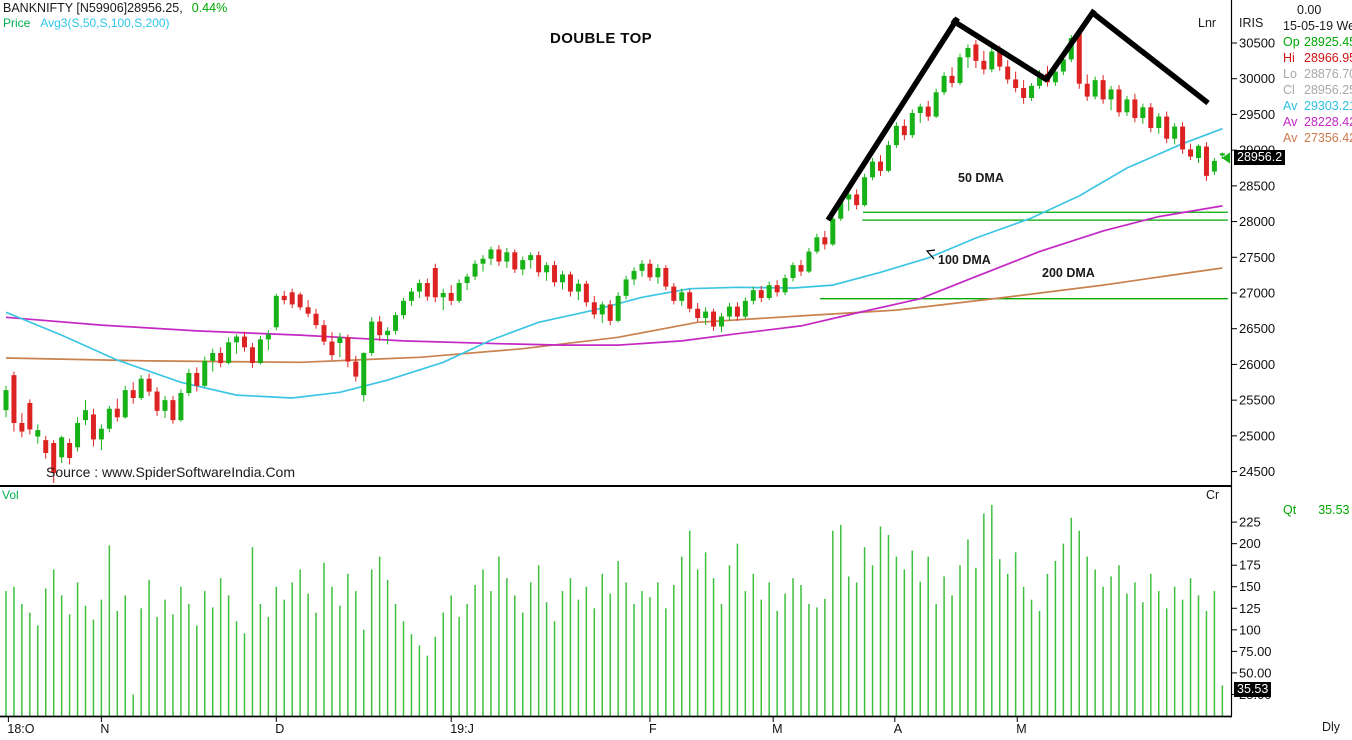 The height and width of the screenshot is (740, 1352). I want to click on volume-panel-label: Vol, so click(10, 495).